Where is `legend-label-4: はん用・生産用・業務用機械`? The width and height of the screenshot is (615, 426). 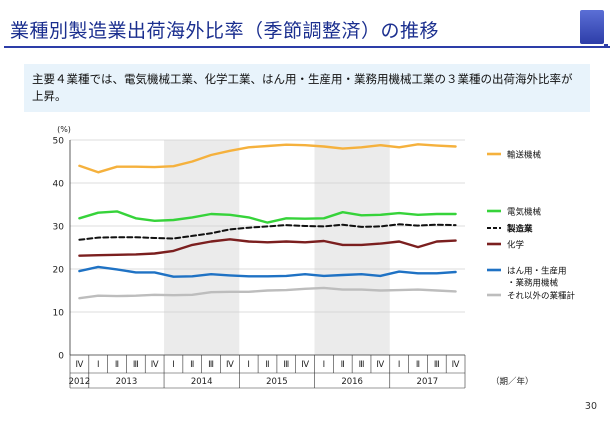 legend-label-4: はん用・生産用・業務用機械 is located at coordinates (537, 277).